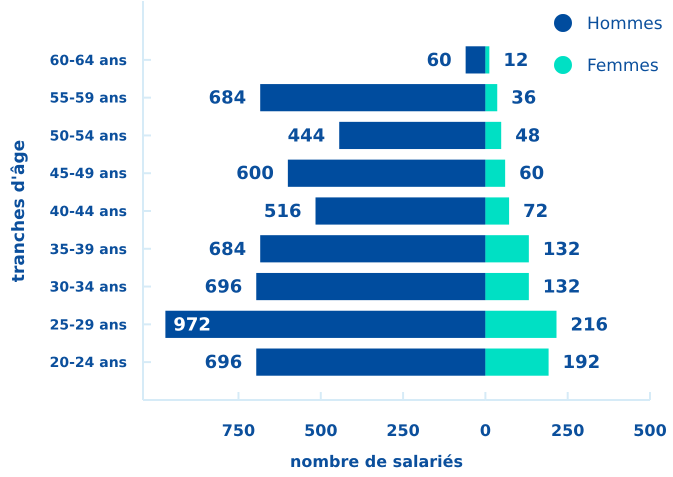 The width and height of the screenshot is (673, 477). I want to click on data-label: 972, so click(192, 325).